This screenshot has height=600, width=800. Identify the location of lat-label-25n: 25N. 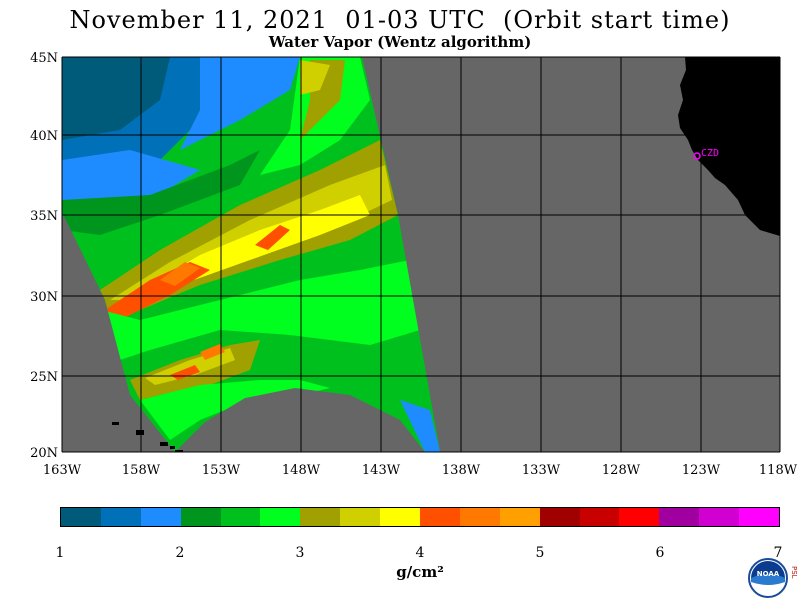
(44, 377).